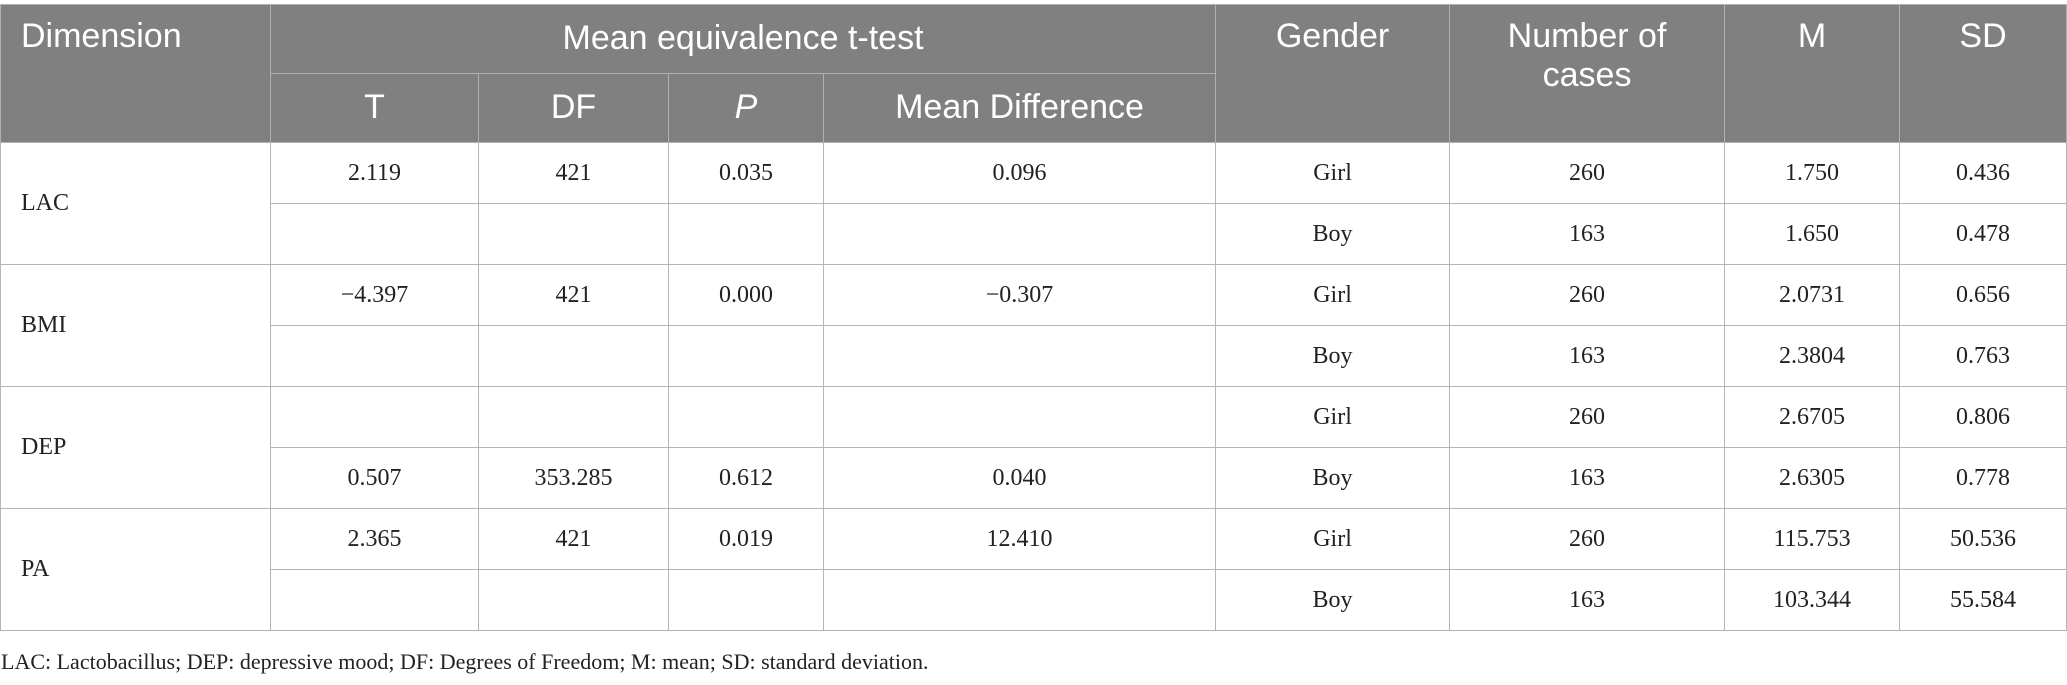 The height and width of the screenshot is (685, 2067). Describe the element at coordinates (135, 447) in the screenshot. I see `dimension-cell: DEP` at that location.